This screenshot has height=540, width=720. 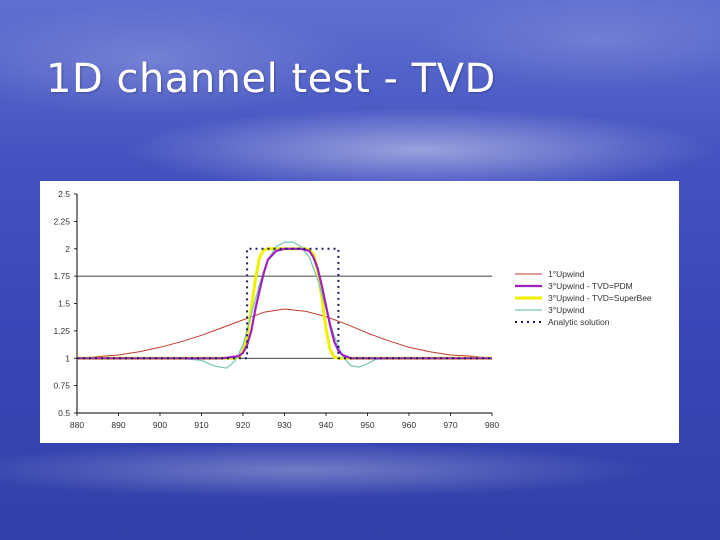 What do you see at coordinates (160, 425) in the screenshot?
I see `x-tick-label: 900` at bounding box center [160, 425].